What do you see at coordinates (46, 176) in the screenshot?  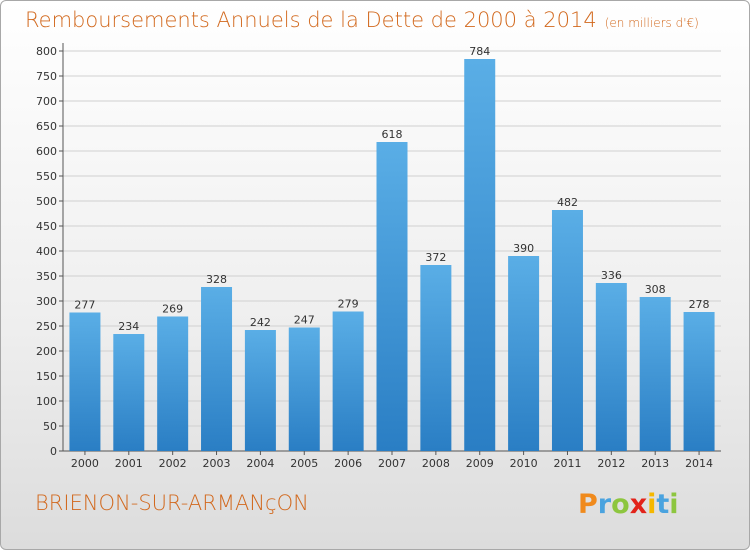 I see `y-tick-label: 550` at bounding box center [46, 176].